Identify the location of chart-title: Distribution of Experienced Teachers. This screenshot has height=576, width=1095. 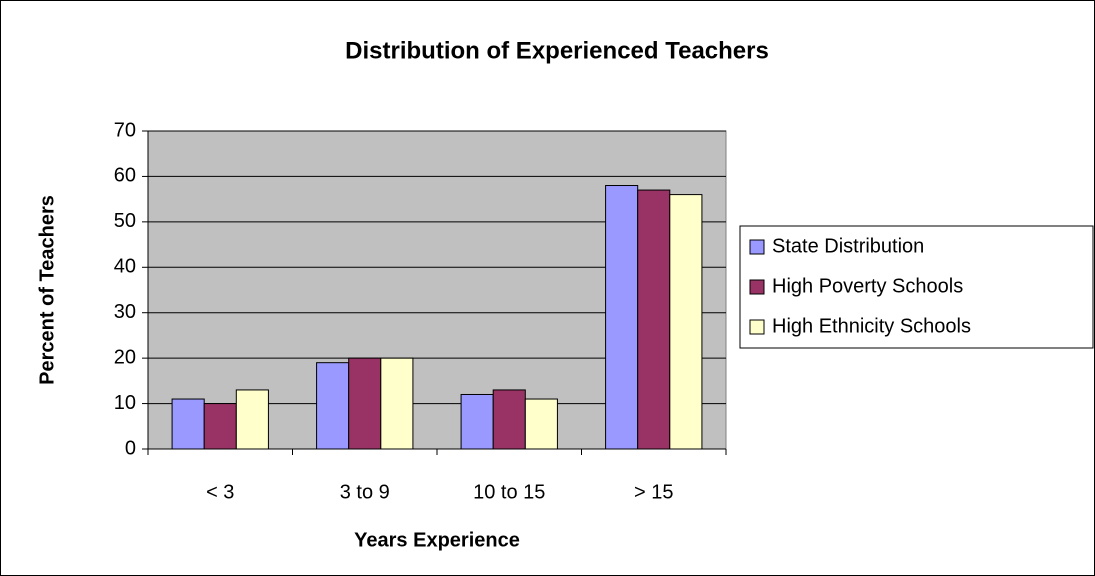
(557, 50).